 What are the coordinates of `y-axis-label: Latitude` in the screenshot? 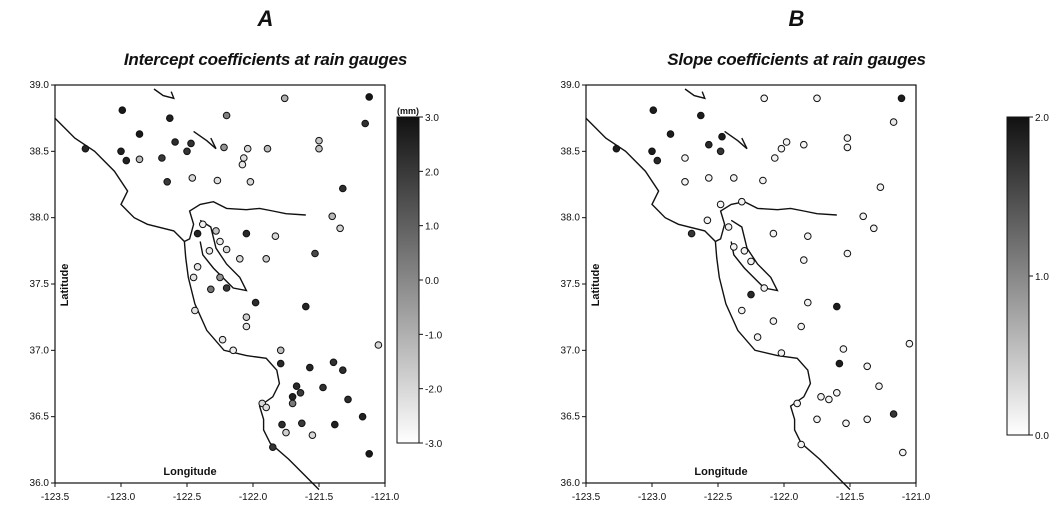 It's located at (65, 285).